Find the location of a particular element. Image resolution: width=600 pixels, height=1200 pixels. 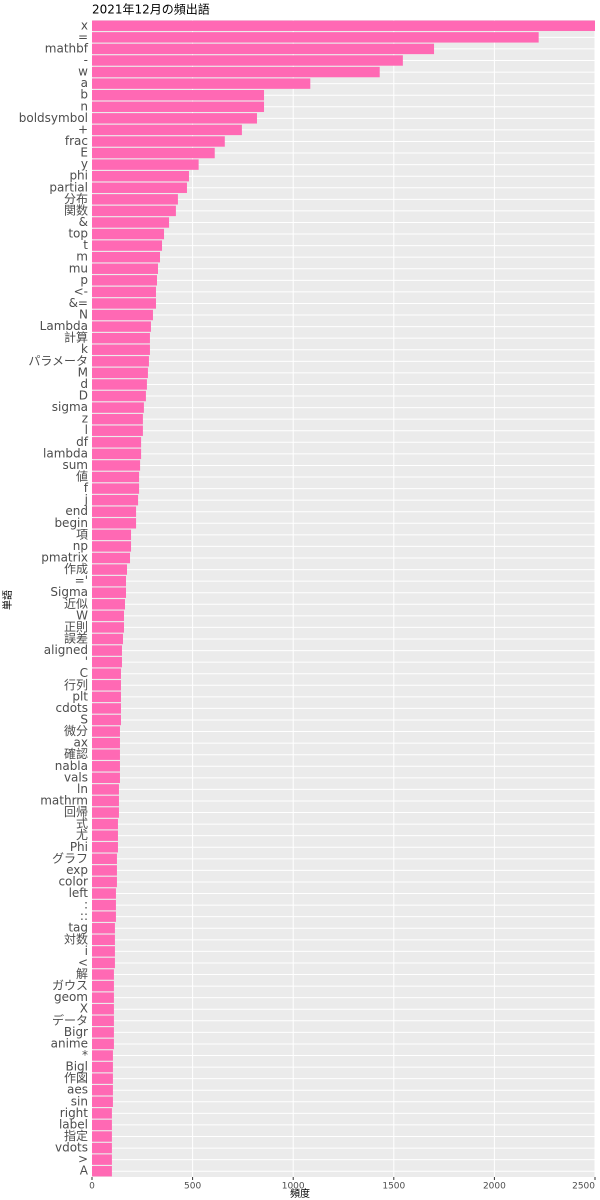

y-tick-label: nabla is located at coordinates (71, 766).